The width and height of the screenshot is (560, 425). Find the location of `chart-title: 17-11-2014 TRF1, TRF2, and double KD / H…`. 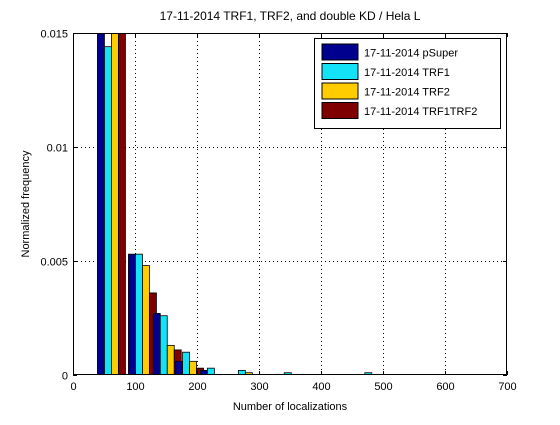

chart-title: 17-11-2014 TRF1, TRF2, and double KD / H… is located at coordinates (290, 16).